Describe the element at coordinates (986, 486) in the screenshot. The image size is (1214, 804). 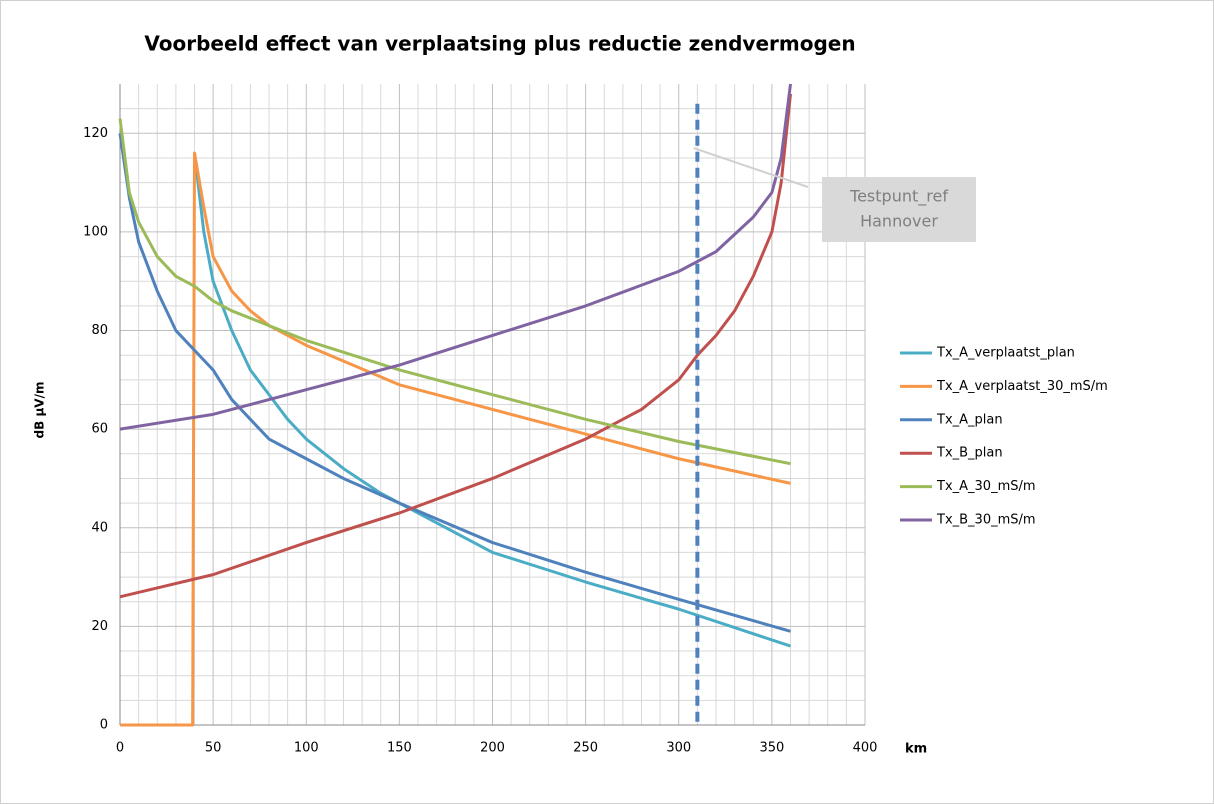
I see `legend-label: Tx_A_30_mS/m` at that location.